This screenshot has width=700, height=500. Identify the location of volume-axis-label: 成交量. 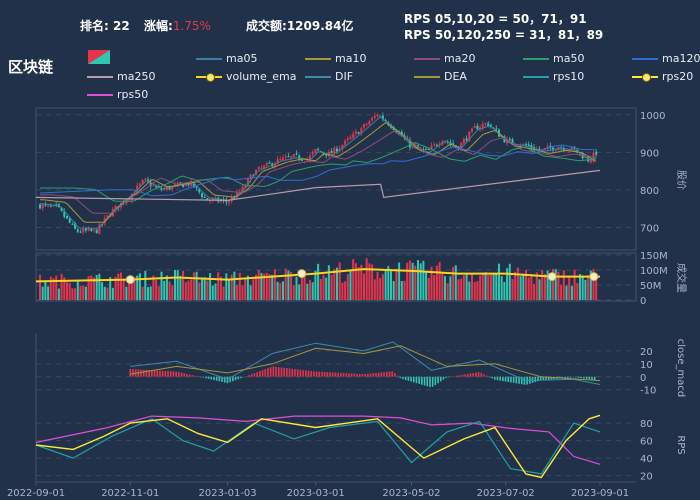
(681, 278).